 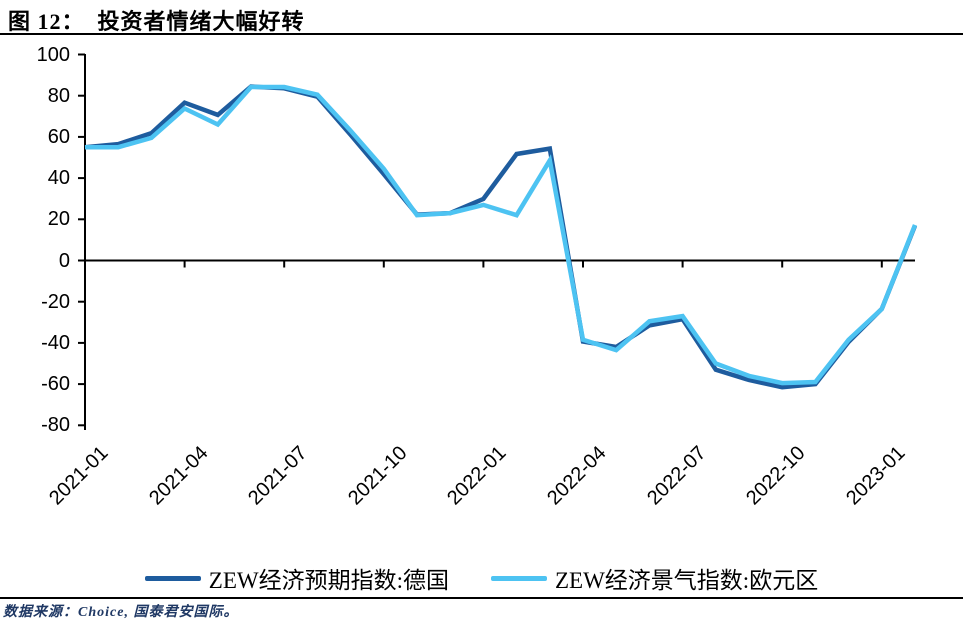 I want to click on eurozone-series-label: ZEW经济景气指数:欧元区, so click(x=687, y=580).